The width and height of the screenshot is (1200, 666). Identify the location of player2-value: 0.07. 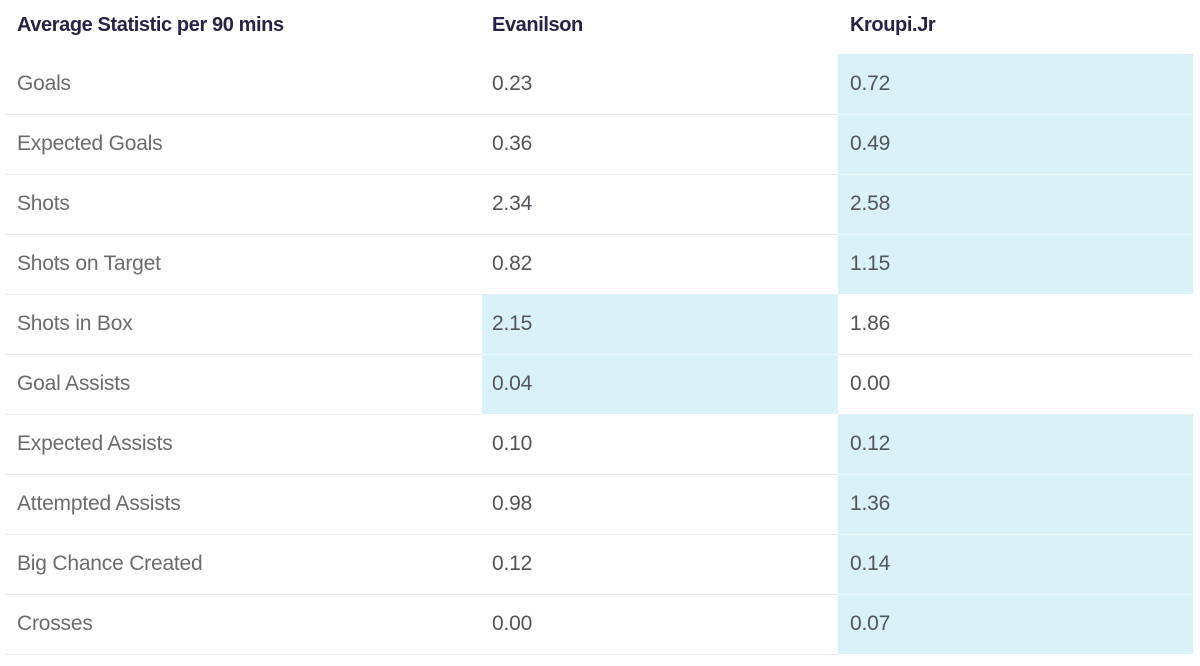
(1015, 624).